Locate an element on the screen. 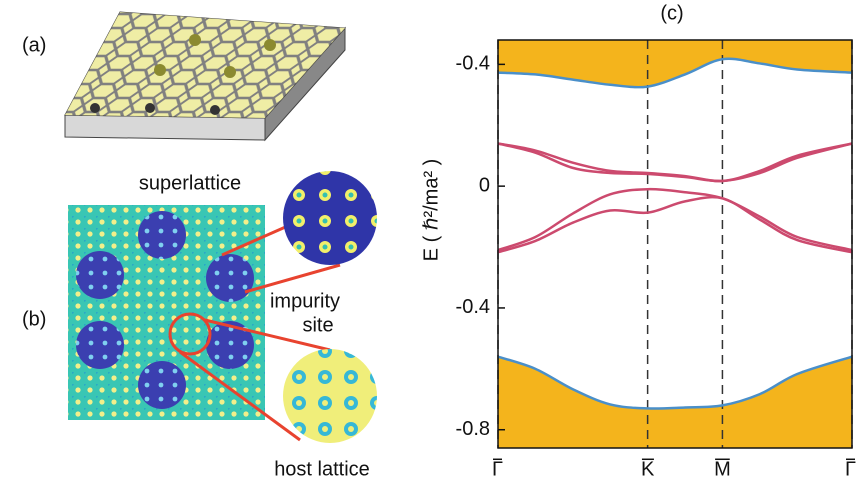 This screenshot has width=857, height=488. annotation: impurity is located at coordinates (305, 301).